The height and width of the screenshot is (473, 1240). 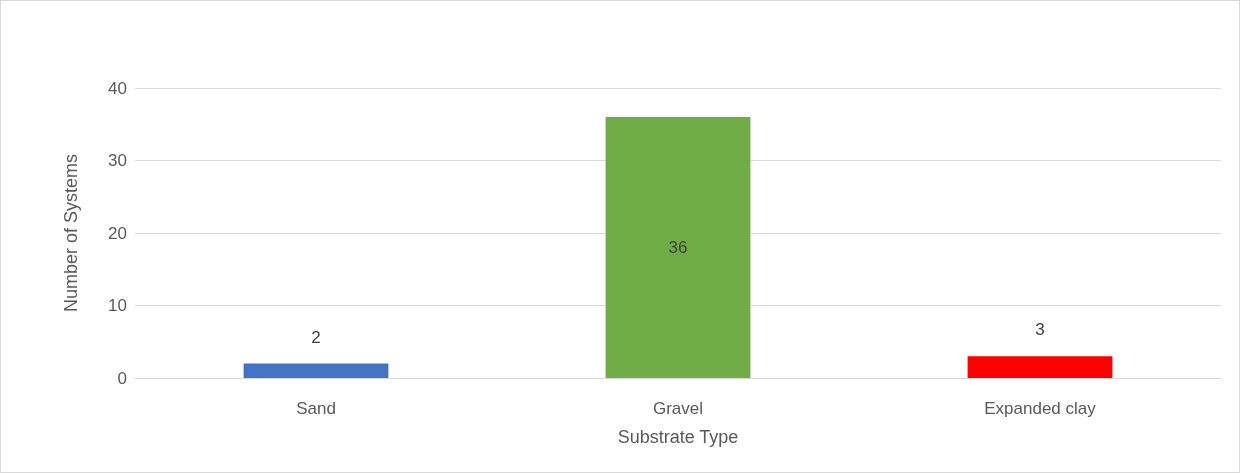 I want to click on data-label: 3, so click(x=1040, y=330).